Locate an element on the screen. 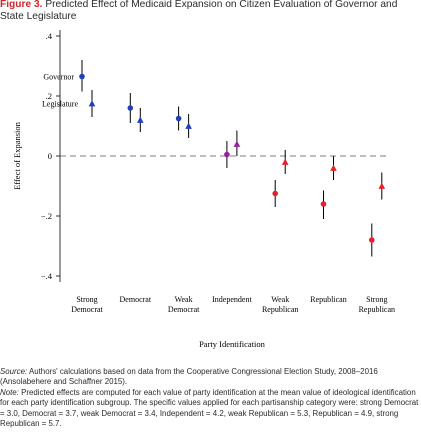 Image resolution: width=421 pixels, height=440 pixels. y-tick-label: −.2 is located at coordinates (46, 216).